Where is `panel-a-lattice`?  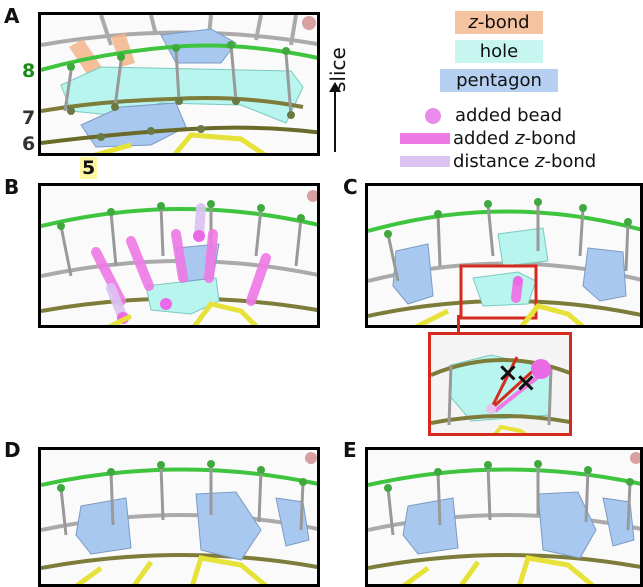 panel-a-lattice is located at coordinates (179, 84).